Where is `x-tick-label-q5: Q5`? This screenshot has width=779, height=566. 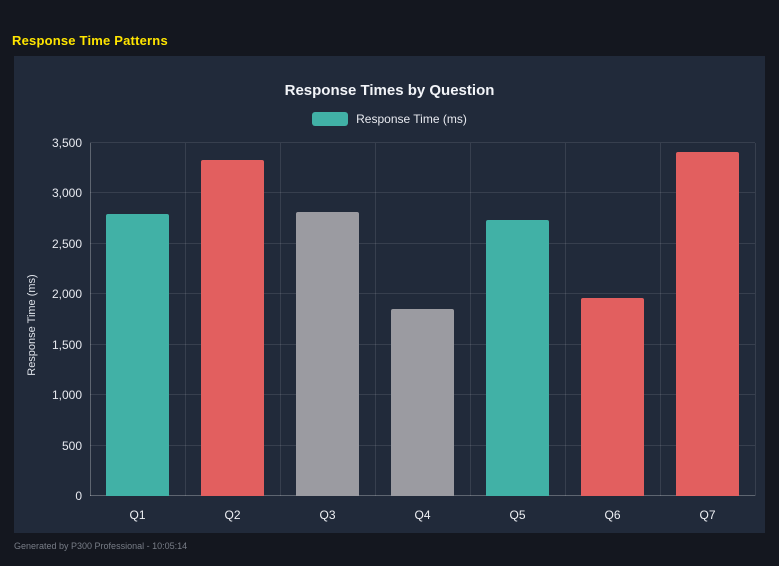
x-tick-label-q5: Q5 is located at coordinates (517, 515).